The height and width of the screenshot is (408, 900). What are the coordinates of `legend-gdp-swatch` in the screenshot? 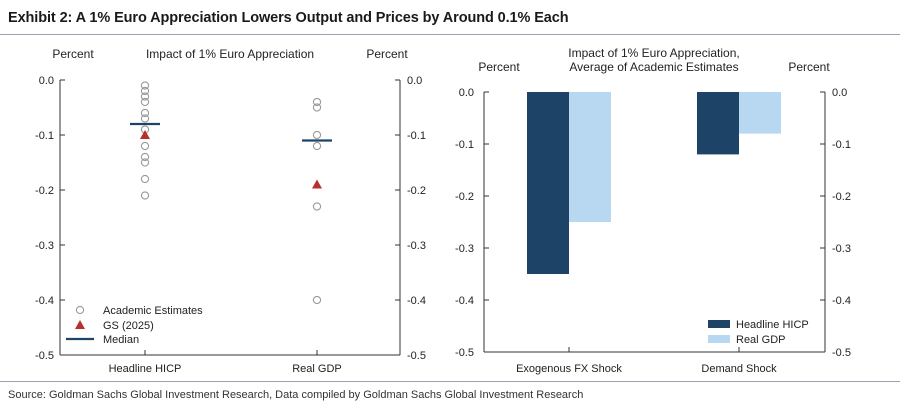 It's located at (719, 339).